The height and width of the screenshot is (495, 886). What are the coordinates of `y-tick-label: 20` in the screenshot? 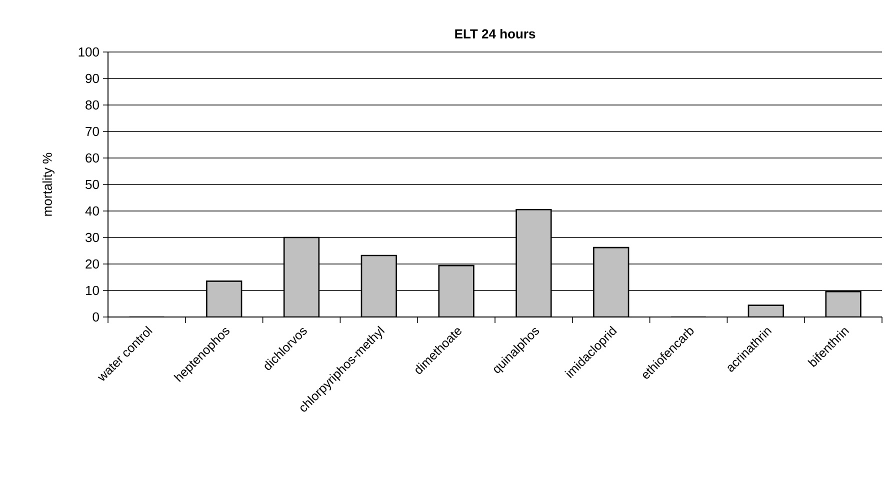 It's located at (92, 264).